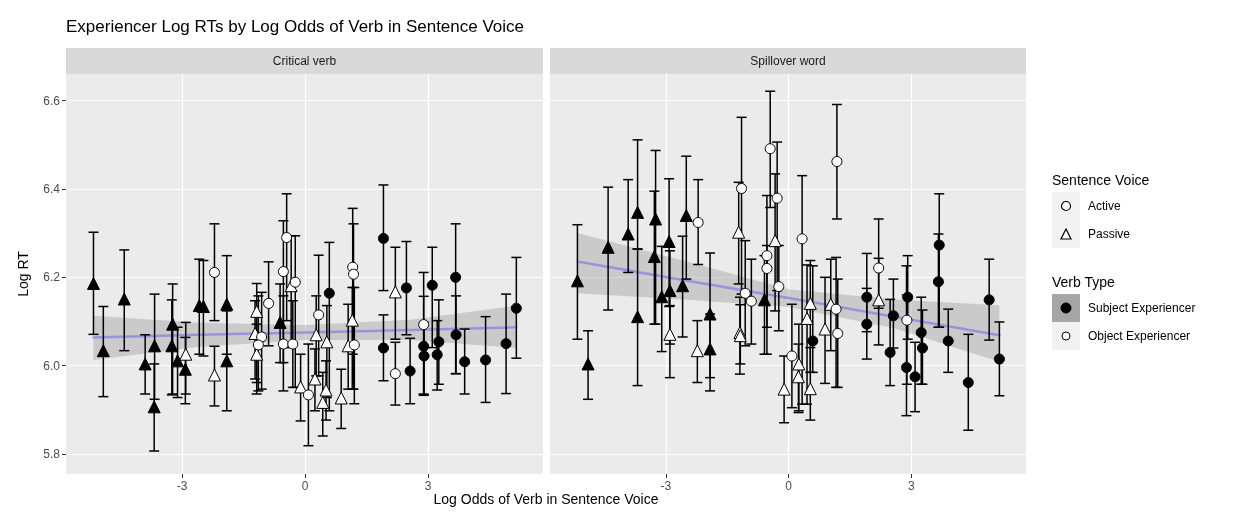  Describe the element at coordinates (1101, 180) in the screenshot. I see `text: Sentence Voice` at that location.